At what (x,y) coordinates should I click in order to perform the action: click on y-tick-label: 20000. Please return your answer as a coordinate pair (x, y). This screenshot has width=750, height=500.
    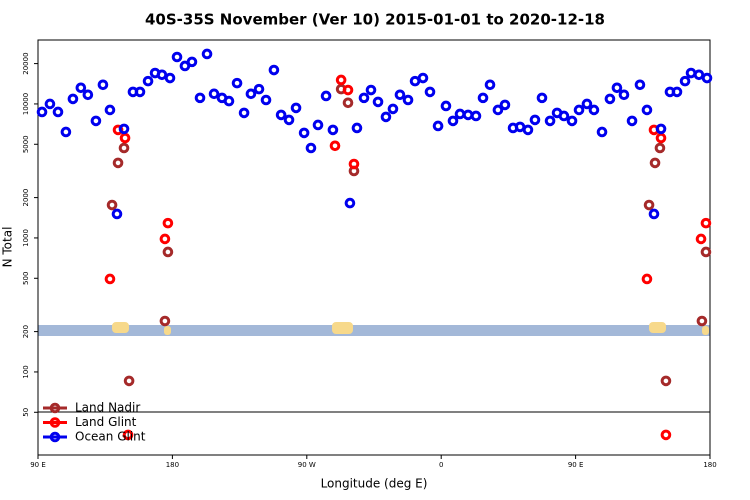
    Looking at the image, I should click on (26, 63).